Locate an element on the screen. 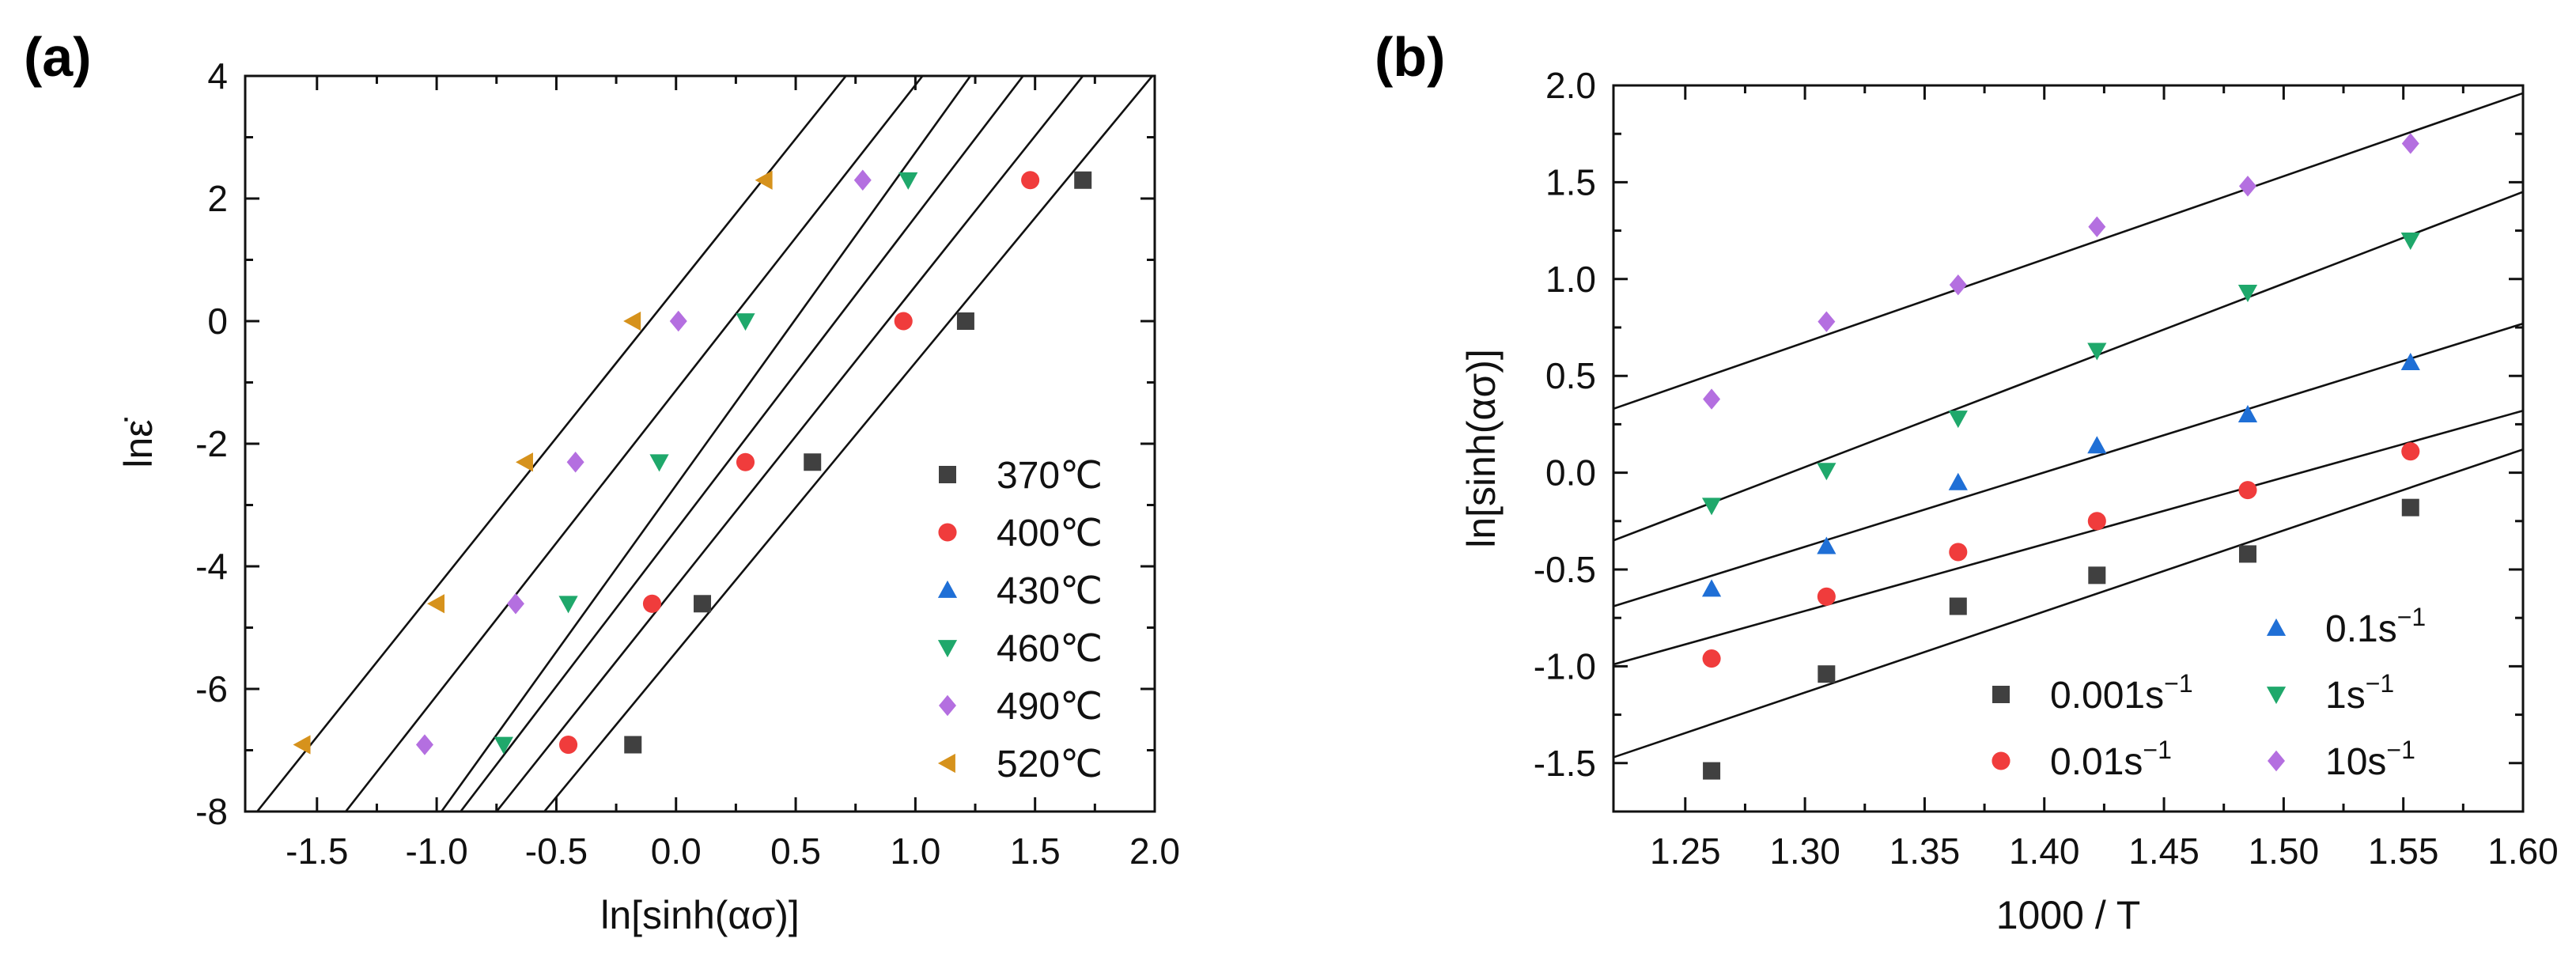 The width and height of the screenshot is (2576, 980). y-tick-label: -6 is located at coordinates (212, 688).